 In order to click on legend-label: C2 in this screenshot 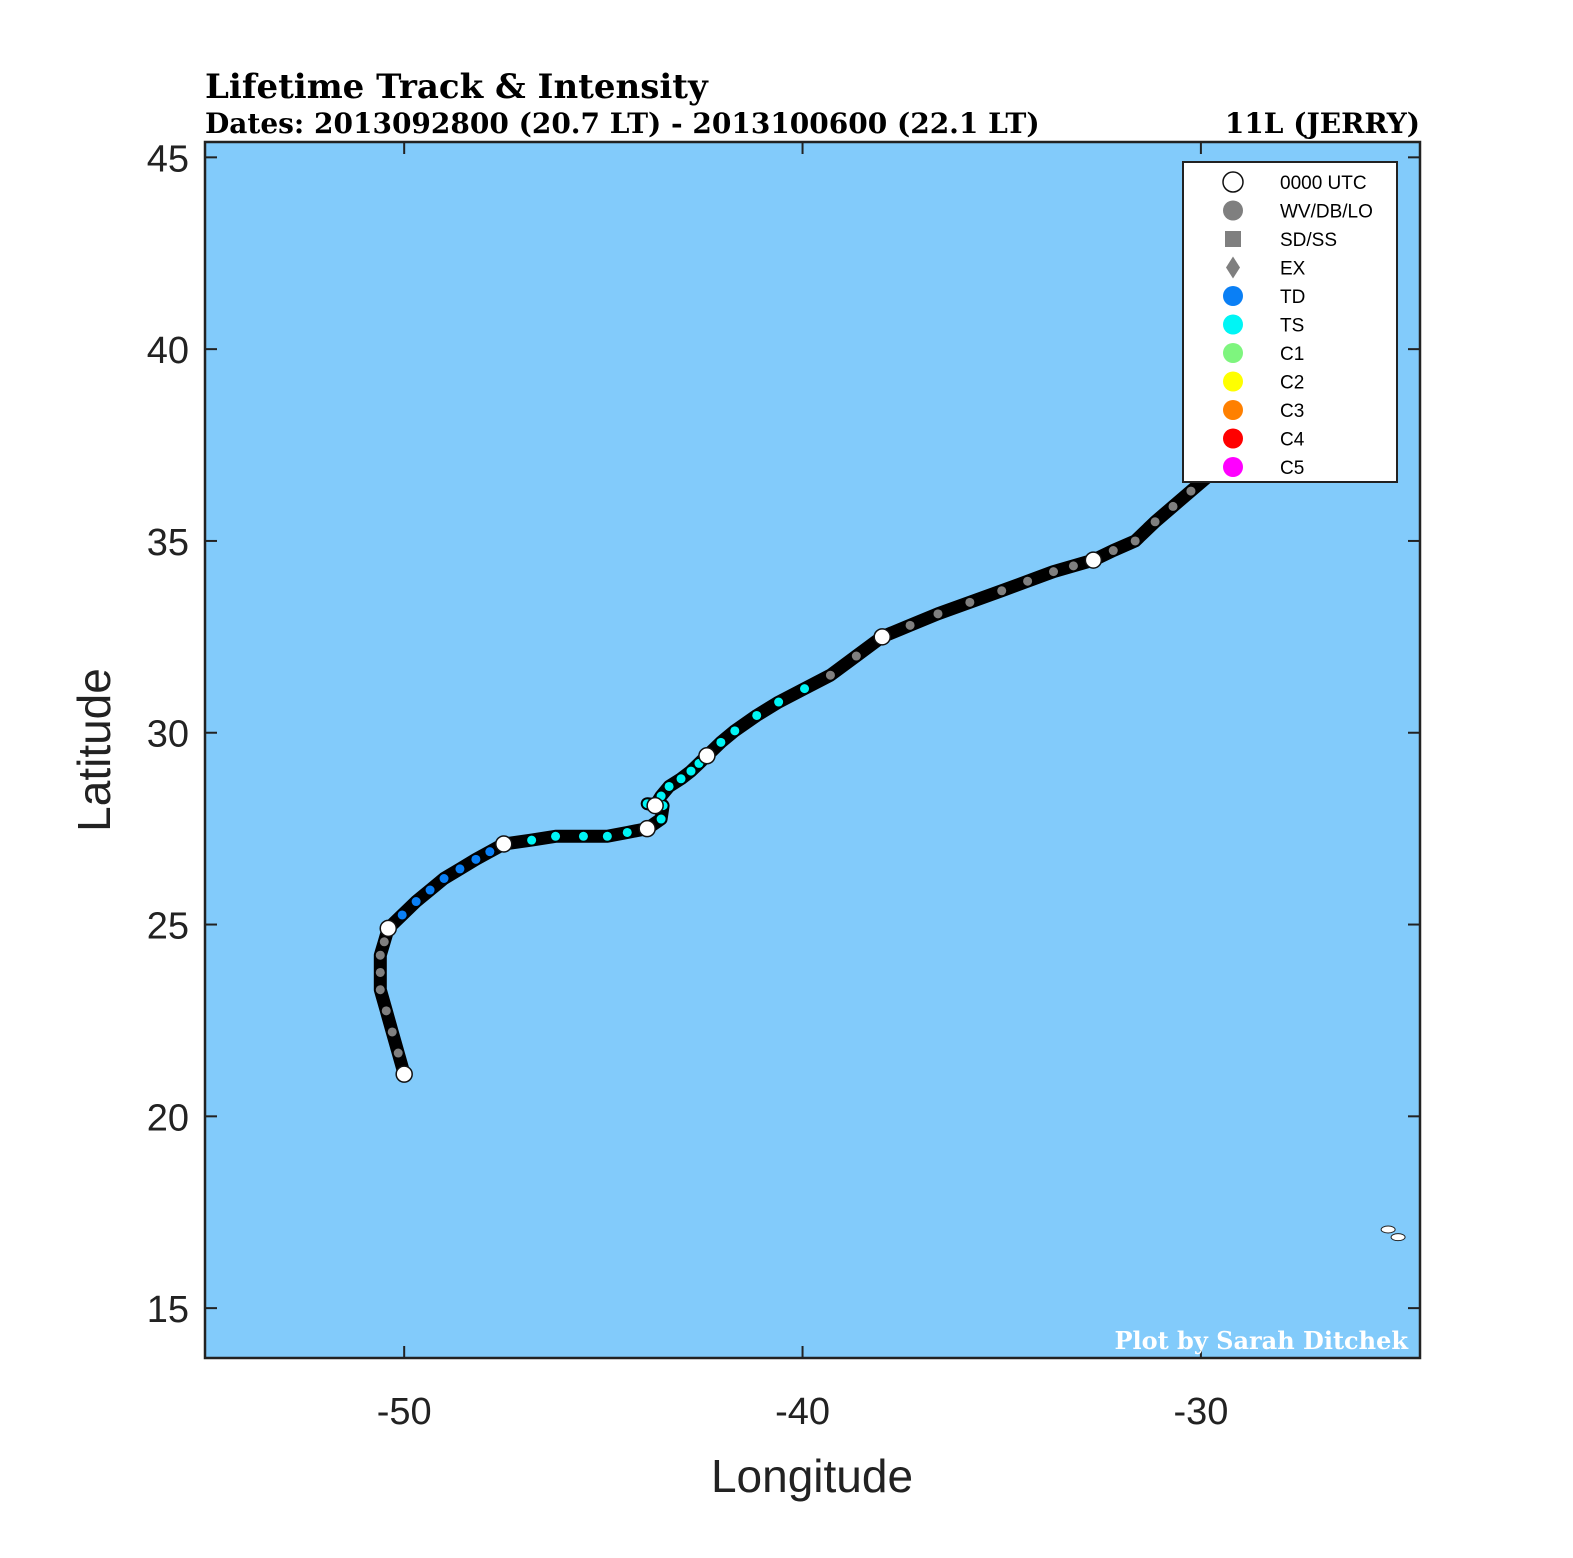, I will do `click(1292, 383)`.